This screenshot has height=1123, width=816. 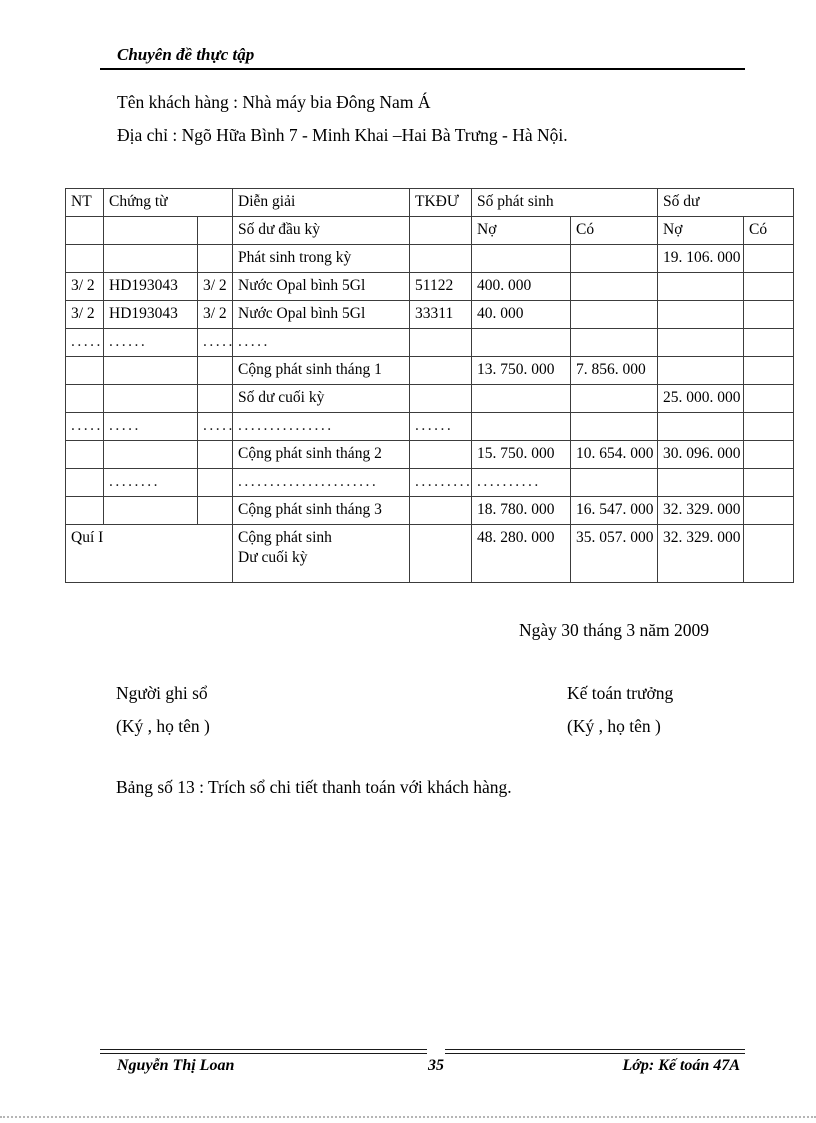 What do you see at coordinates (321, 370) in the screenshot?
I see `row-label-cong-thang-1: Cộng phát sinh tháng 1` at bounding box center [321, 370].